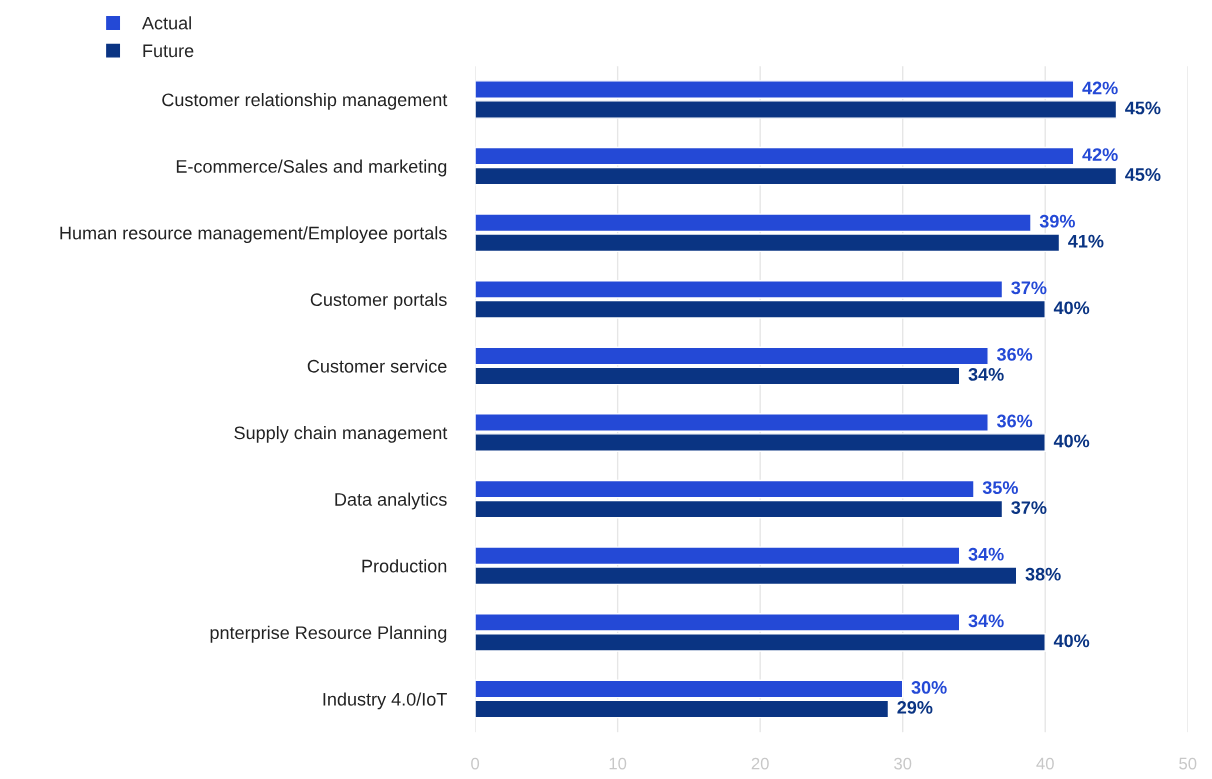 The height and width of the screenshot is (779, 1212). Describe the element at coordinates (929, 687) in the screenshot. I see `data-label: 30%` at that location.